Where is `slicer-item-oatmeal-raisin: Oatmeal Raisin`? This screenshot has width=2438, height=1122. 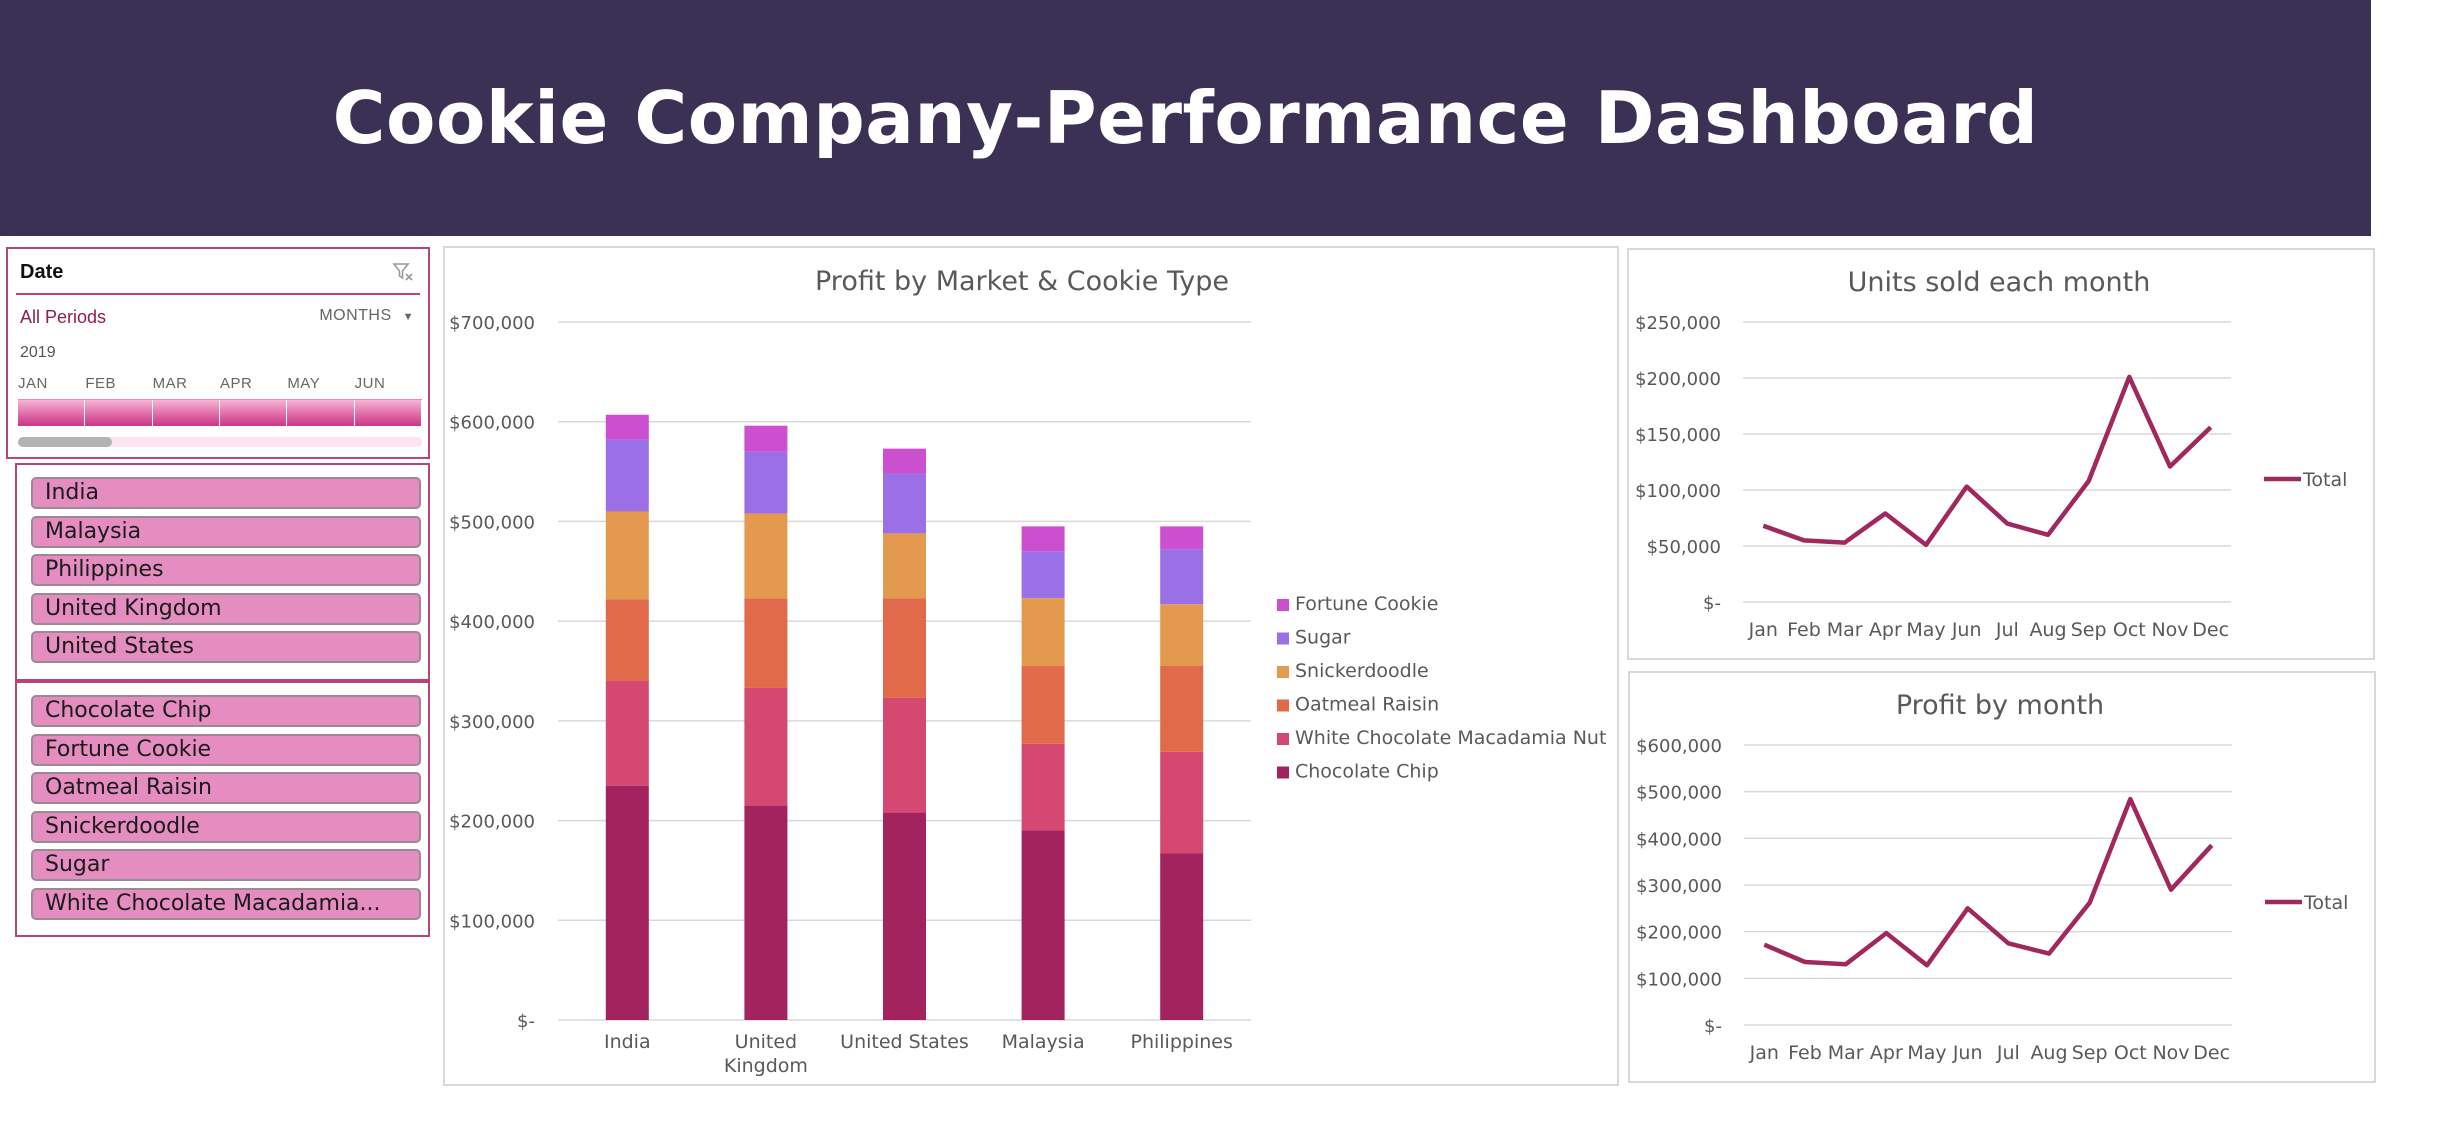
slicer-item-oatmeal-raisin: Oatmeal Raisin is located at coordinates (226, 788).